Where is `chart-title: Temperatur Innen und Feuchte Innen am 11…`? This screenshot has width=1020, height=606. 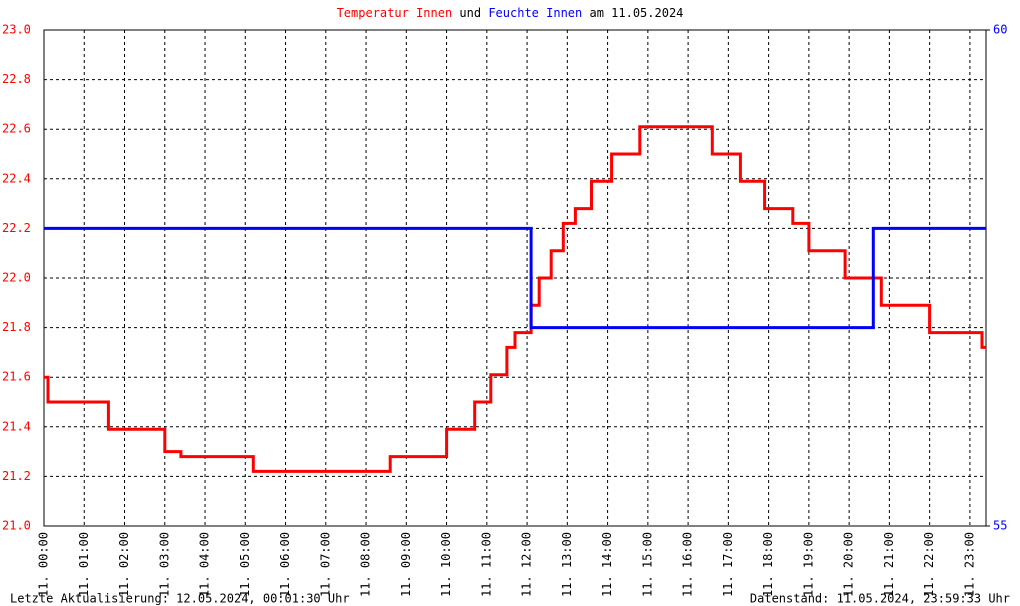 chart-title: Temperatur Innen und Feuchte Innen am 11… is located at coordinates (510, 13).